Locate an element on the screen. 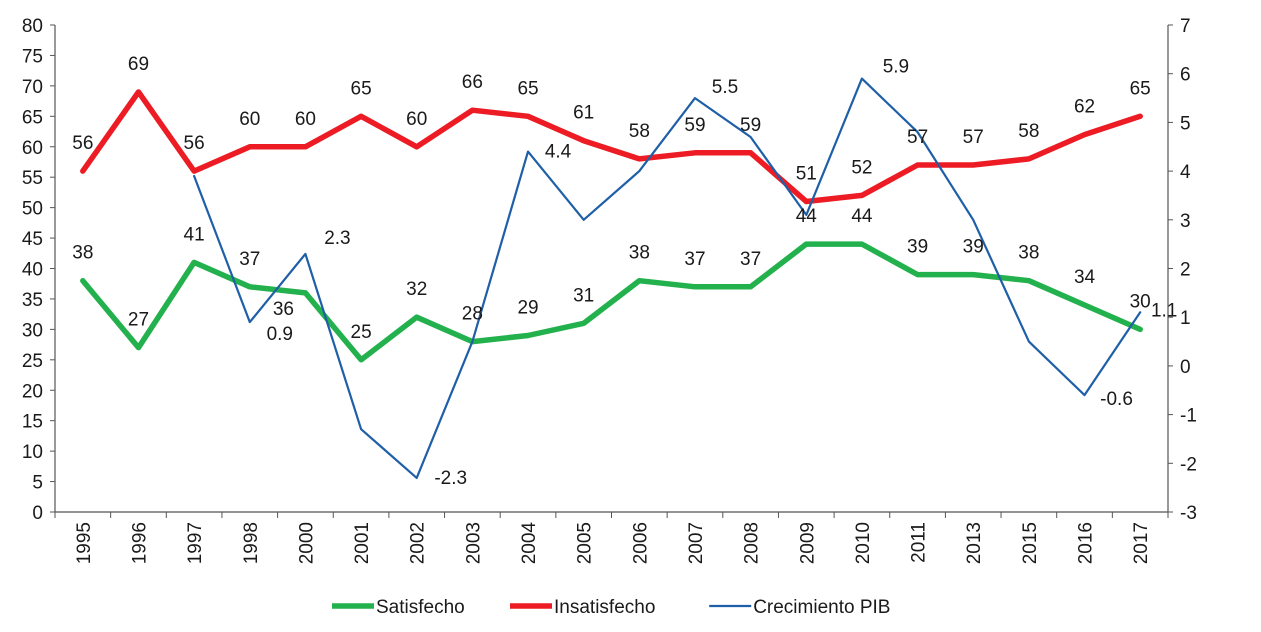  y-left-tick-label: 55 is located at coordinates (32, 178).